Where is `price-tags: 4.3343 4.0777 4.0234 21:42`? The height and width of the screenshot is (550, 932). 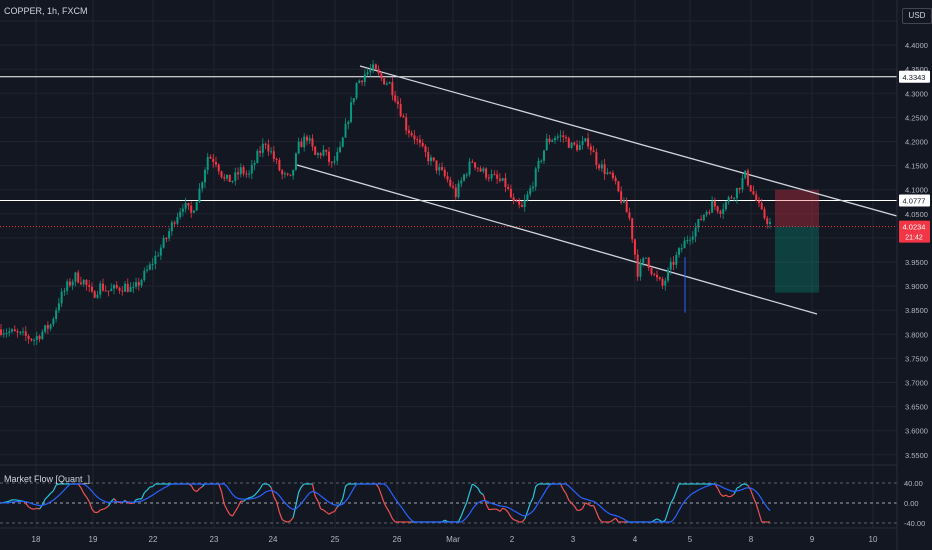 price-tags: 4.3343 4.0777 4.0234 21:42 is located at coordinates (914, 156).